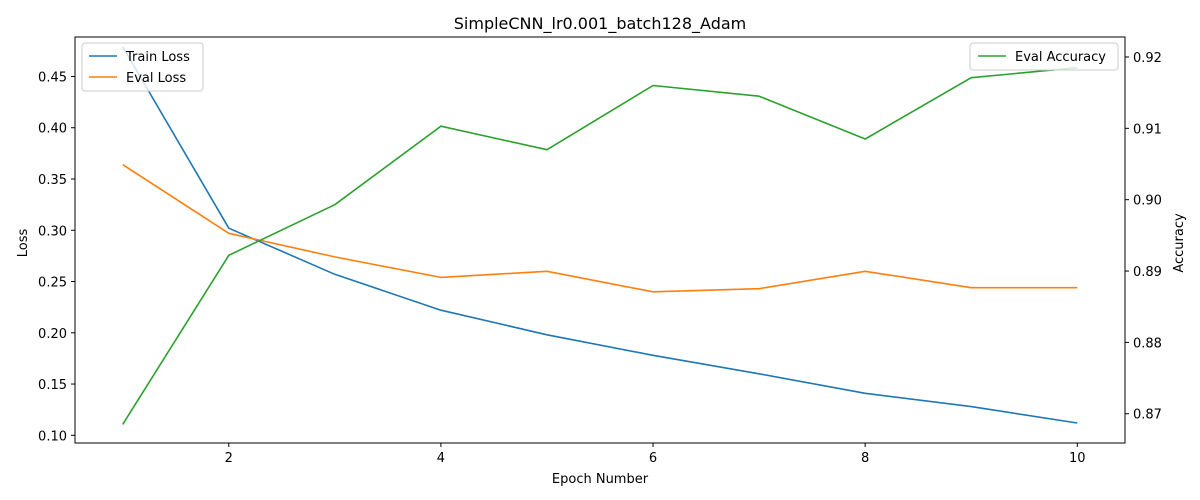 This screenshot has width=1200, height=500. Describe the element at coordinates (1147, 415) in the screenshot. I see `right-y-tick-label: 0.87` at that location.